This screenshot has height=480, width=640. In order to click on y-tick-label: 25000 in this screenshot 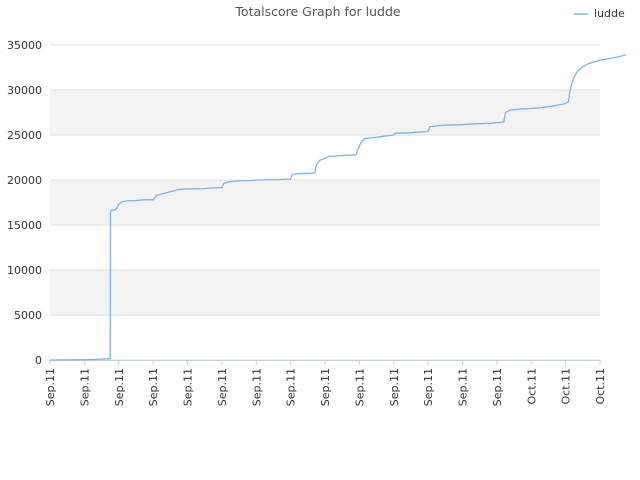, I will do `click(24, 135)`.